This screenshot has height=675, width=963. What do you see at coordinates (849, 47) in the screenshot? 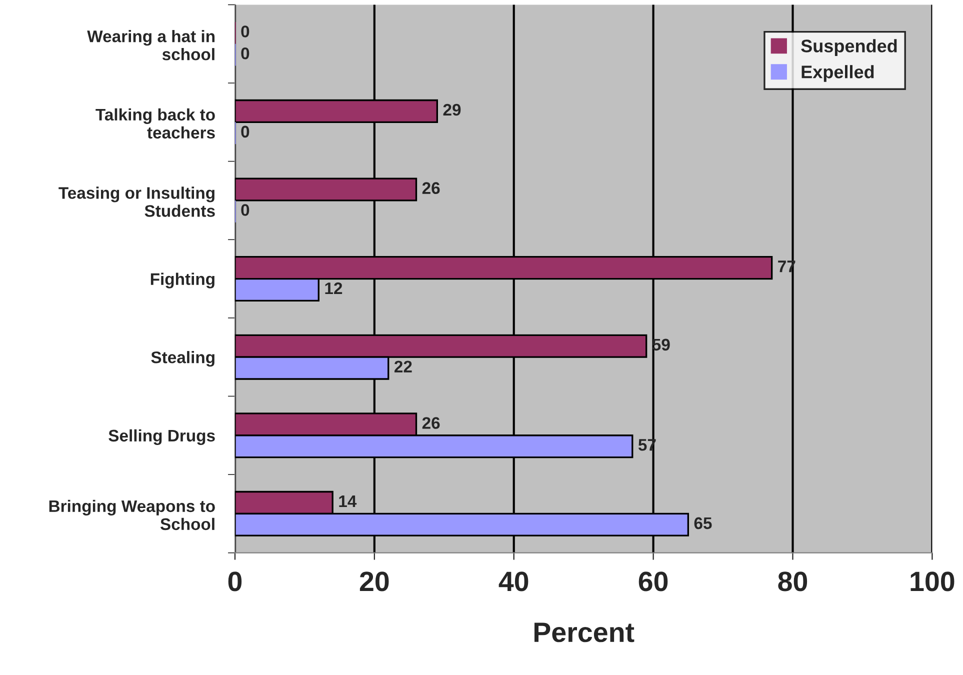
I see `legend-label: Suspended` at bounding box center [849, 47].